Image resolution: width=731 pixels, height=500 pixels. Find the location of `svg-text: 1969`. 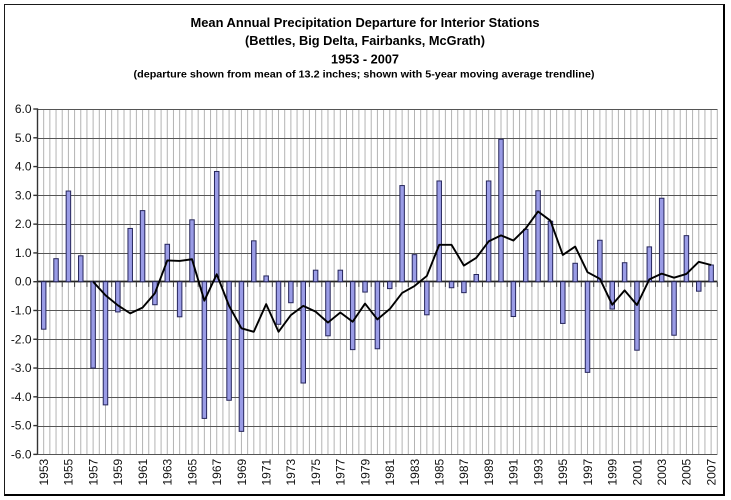

svg-text: 1969 is located at coordinates (242, 471).